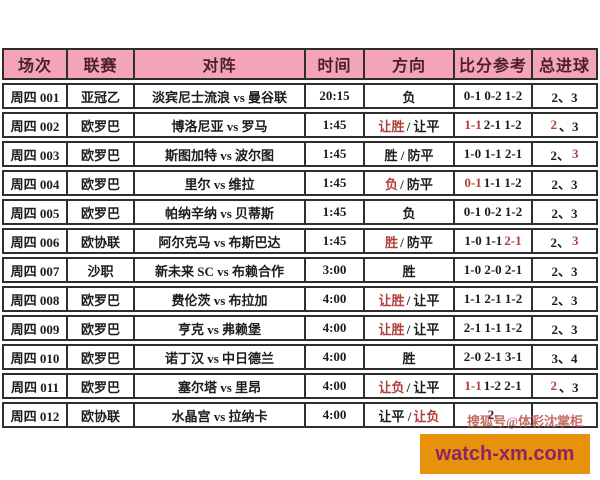  What do you see at coordinates (564, 358) in the screenshot?
I see `cell-total-goals: 3、4` at bounding box center [564, 358].